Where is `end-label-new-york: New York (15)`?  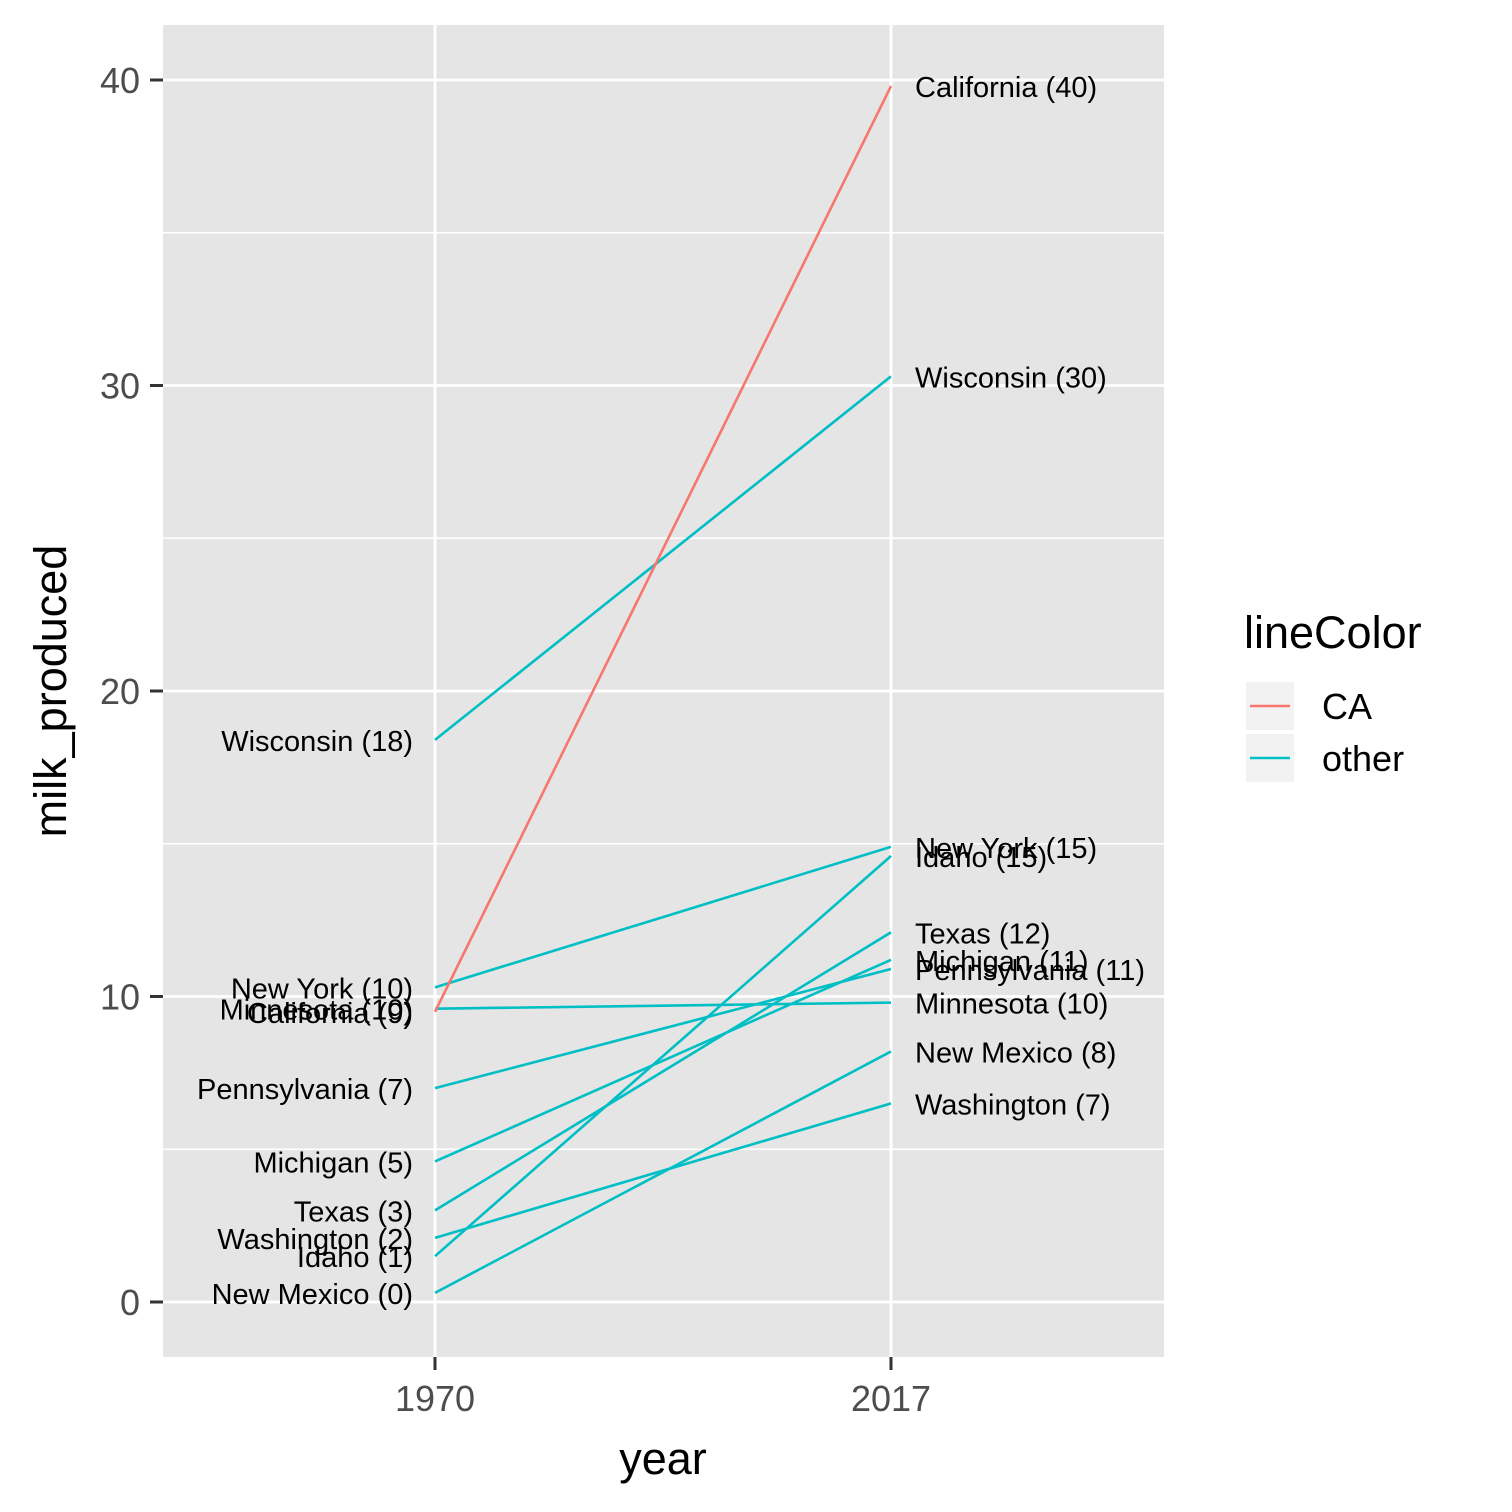 end-label-new-york: New York (15) is located at coordinates (1006, 849).